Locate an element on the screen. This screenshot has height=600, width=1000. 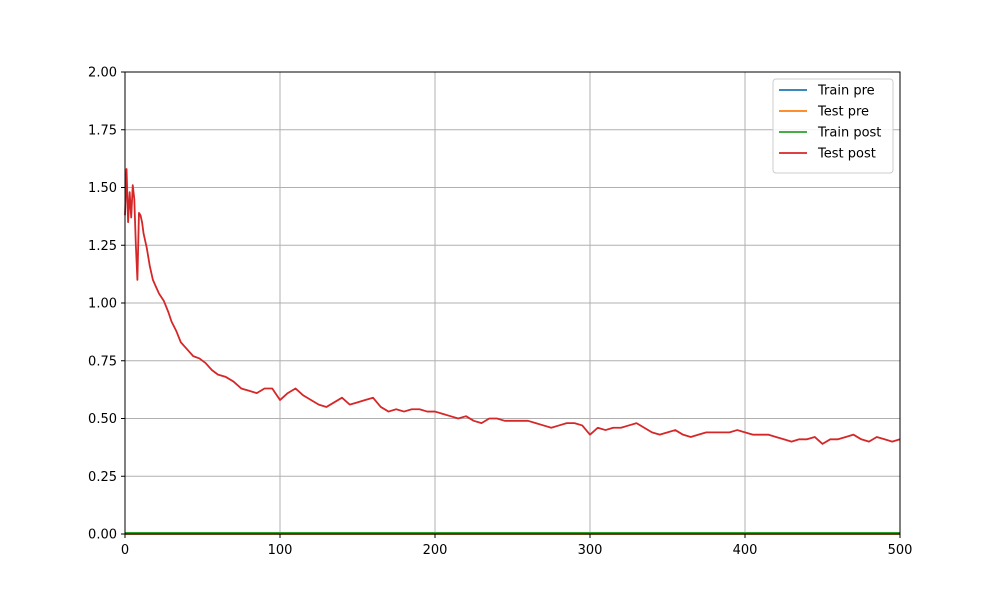
x-tick-label: 0 is located at coordinates (125, 550).